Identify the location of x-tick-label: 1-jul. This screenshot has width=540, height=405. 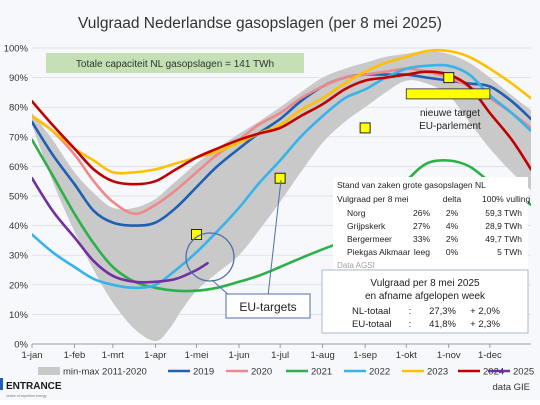
(280, 355).